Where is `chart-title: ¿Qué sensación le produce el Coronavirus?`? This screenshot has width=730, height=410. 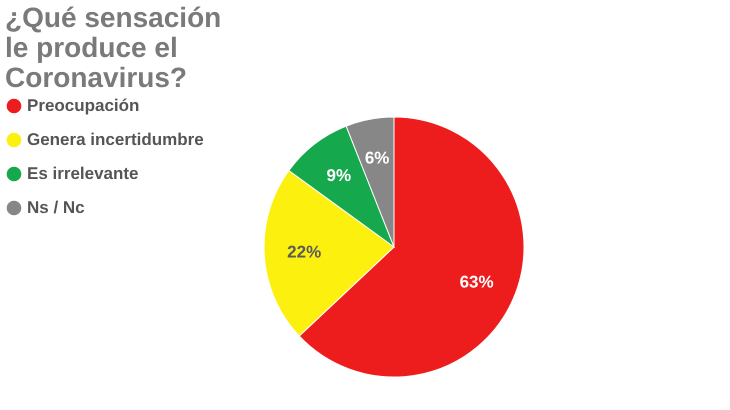
chart-title: ¿Qué sensación le produce el Coronavirus? is located at coordinates (113, 47).